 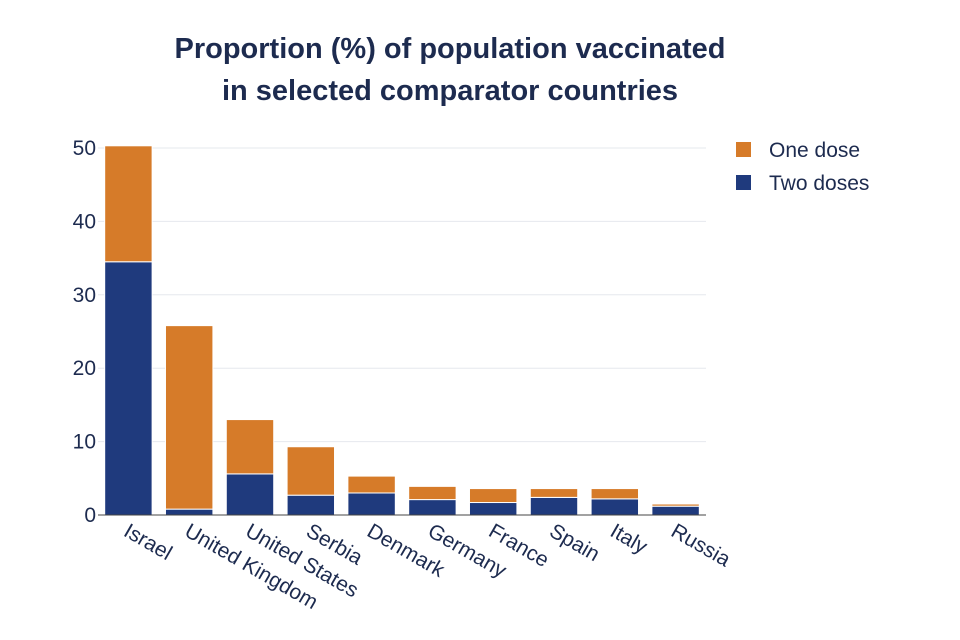 I want to click on x-tick-label-russia: Russia, so click(x=700, y=545).